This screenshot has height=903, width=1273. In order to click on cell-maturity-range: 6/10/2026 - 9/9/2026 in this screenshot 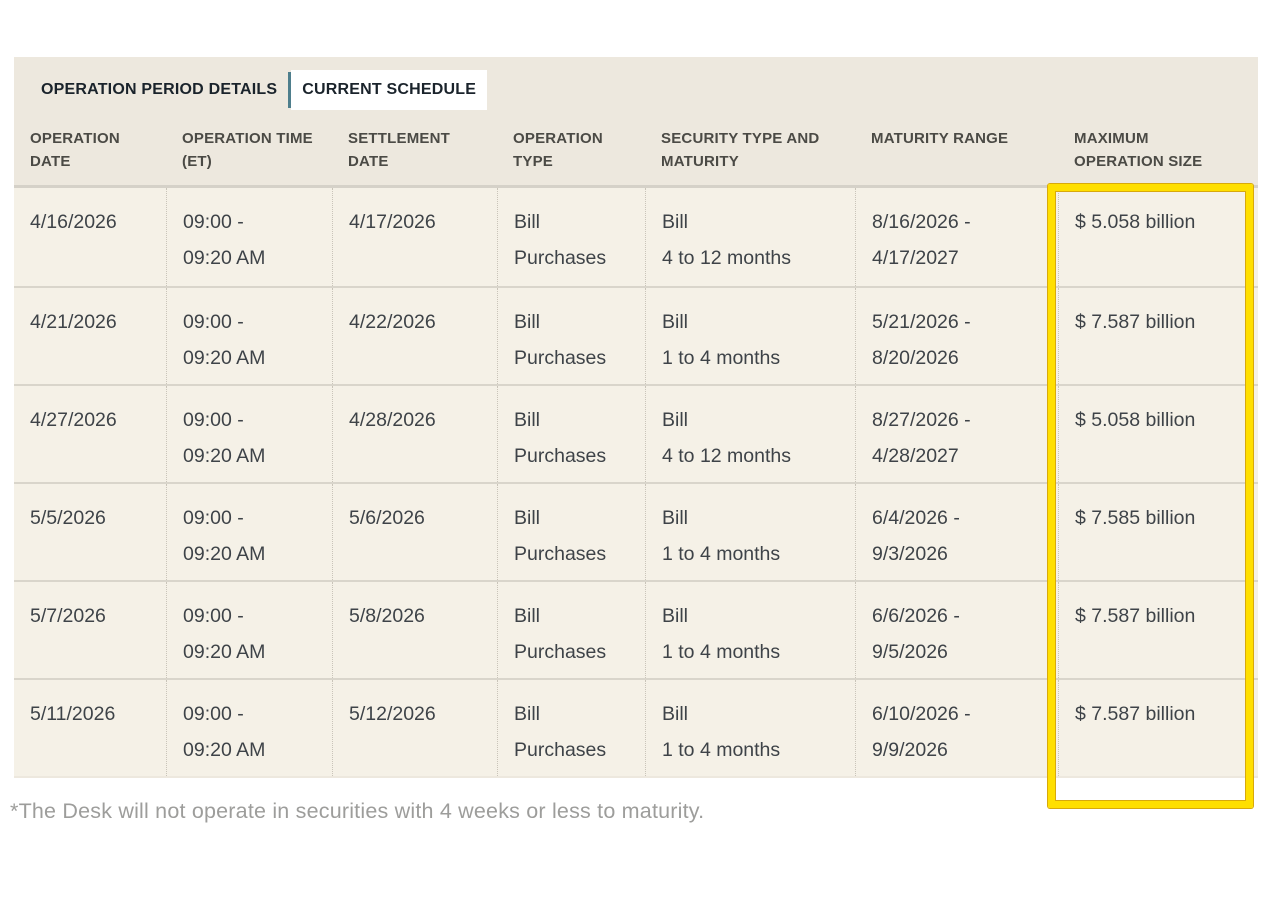, I will do `click(956, 728)`.